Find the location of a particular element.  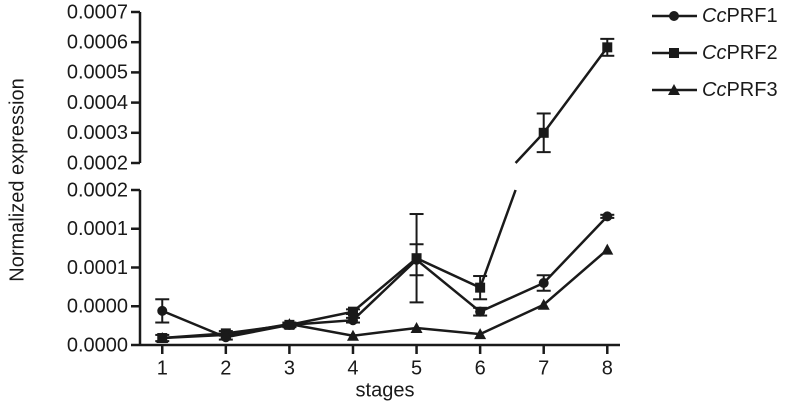

x-tick-label: 7 is located at coordinates (543, 368).